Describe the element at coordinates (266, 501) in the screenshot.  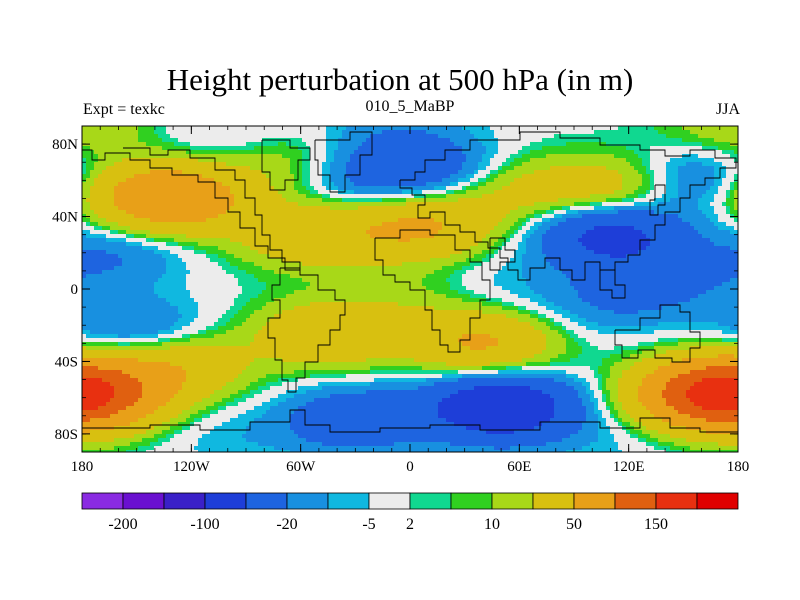
I see `colorbar-box` at that location.